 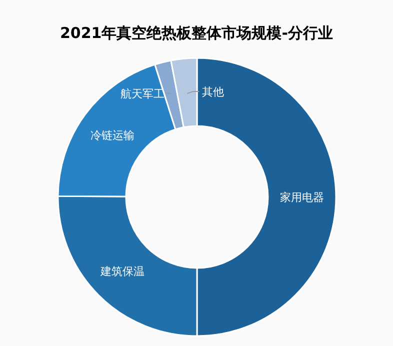 What do you see at coordinates (196, 33) in the screenshot?
I see `chart-title: 2021年真空绝热板整体市场规模-分行业` at bounding box center [196, 33].